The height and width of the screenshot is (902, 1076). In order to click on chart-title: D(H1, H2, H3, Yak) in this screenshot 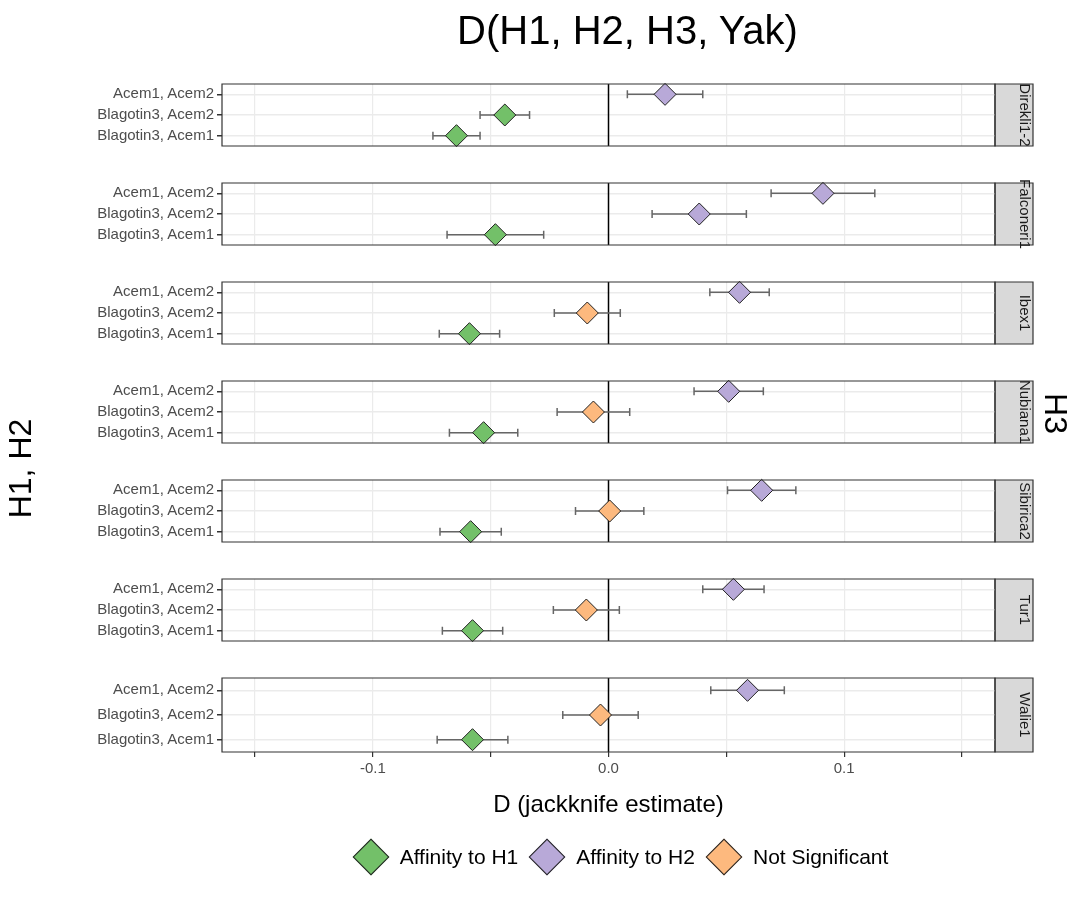, I will do `click(627, 30)`.